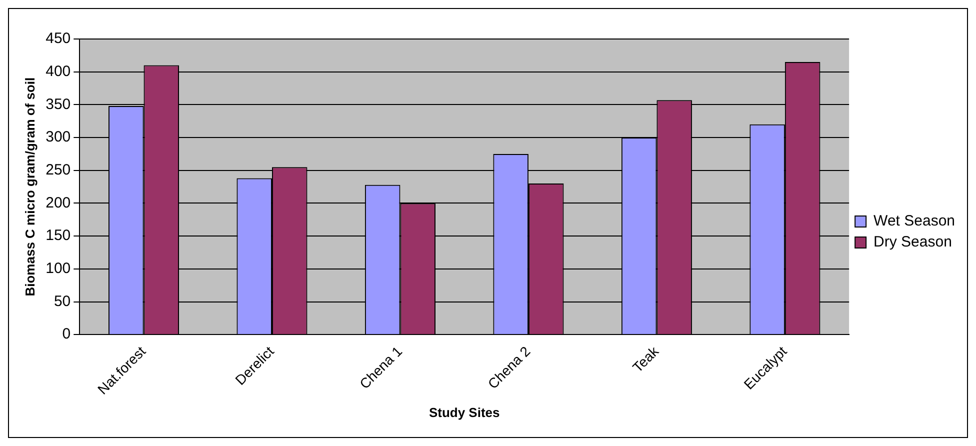  I want to click on y-tick-label: 50, so click(62, 301).